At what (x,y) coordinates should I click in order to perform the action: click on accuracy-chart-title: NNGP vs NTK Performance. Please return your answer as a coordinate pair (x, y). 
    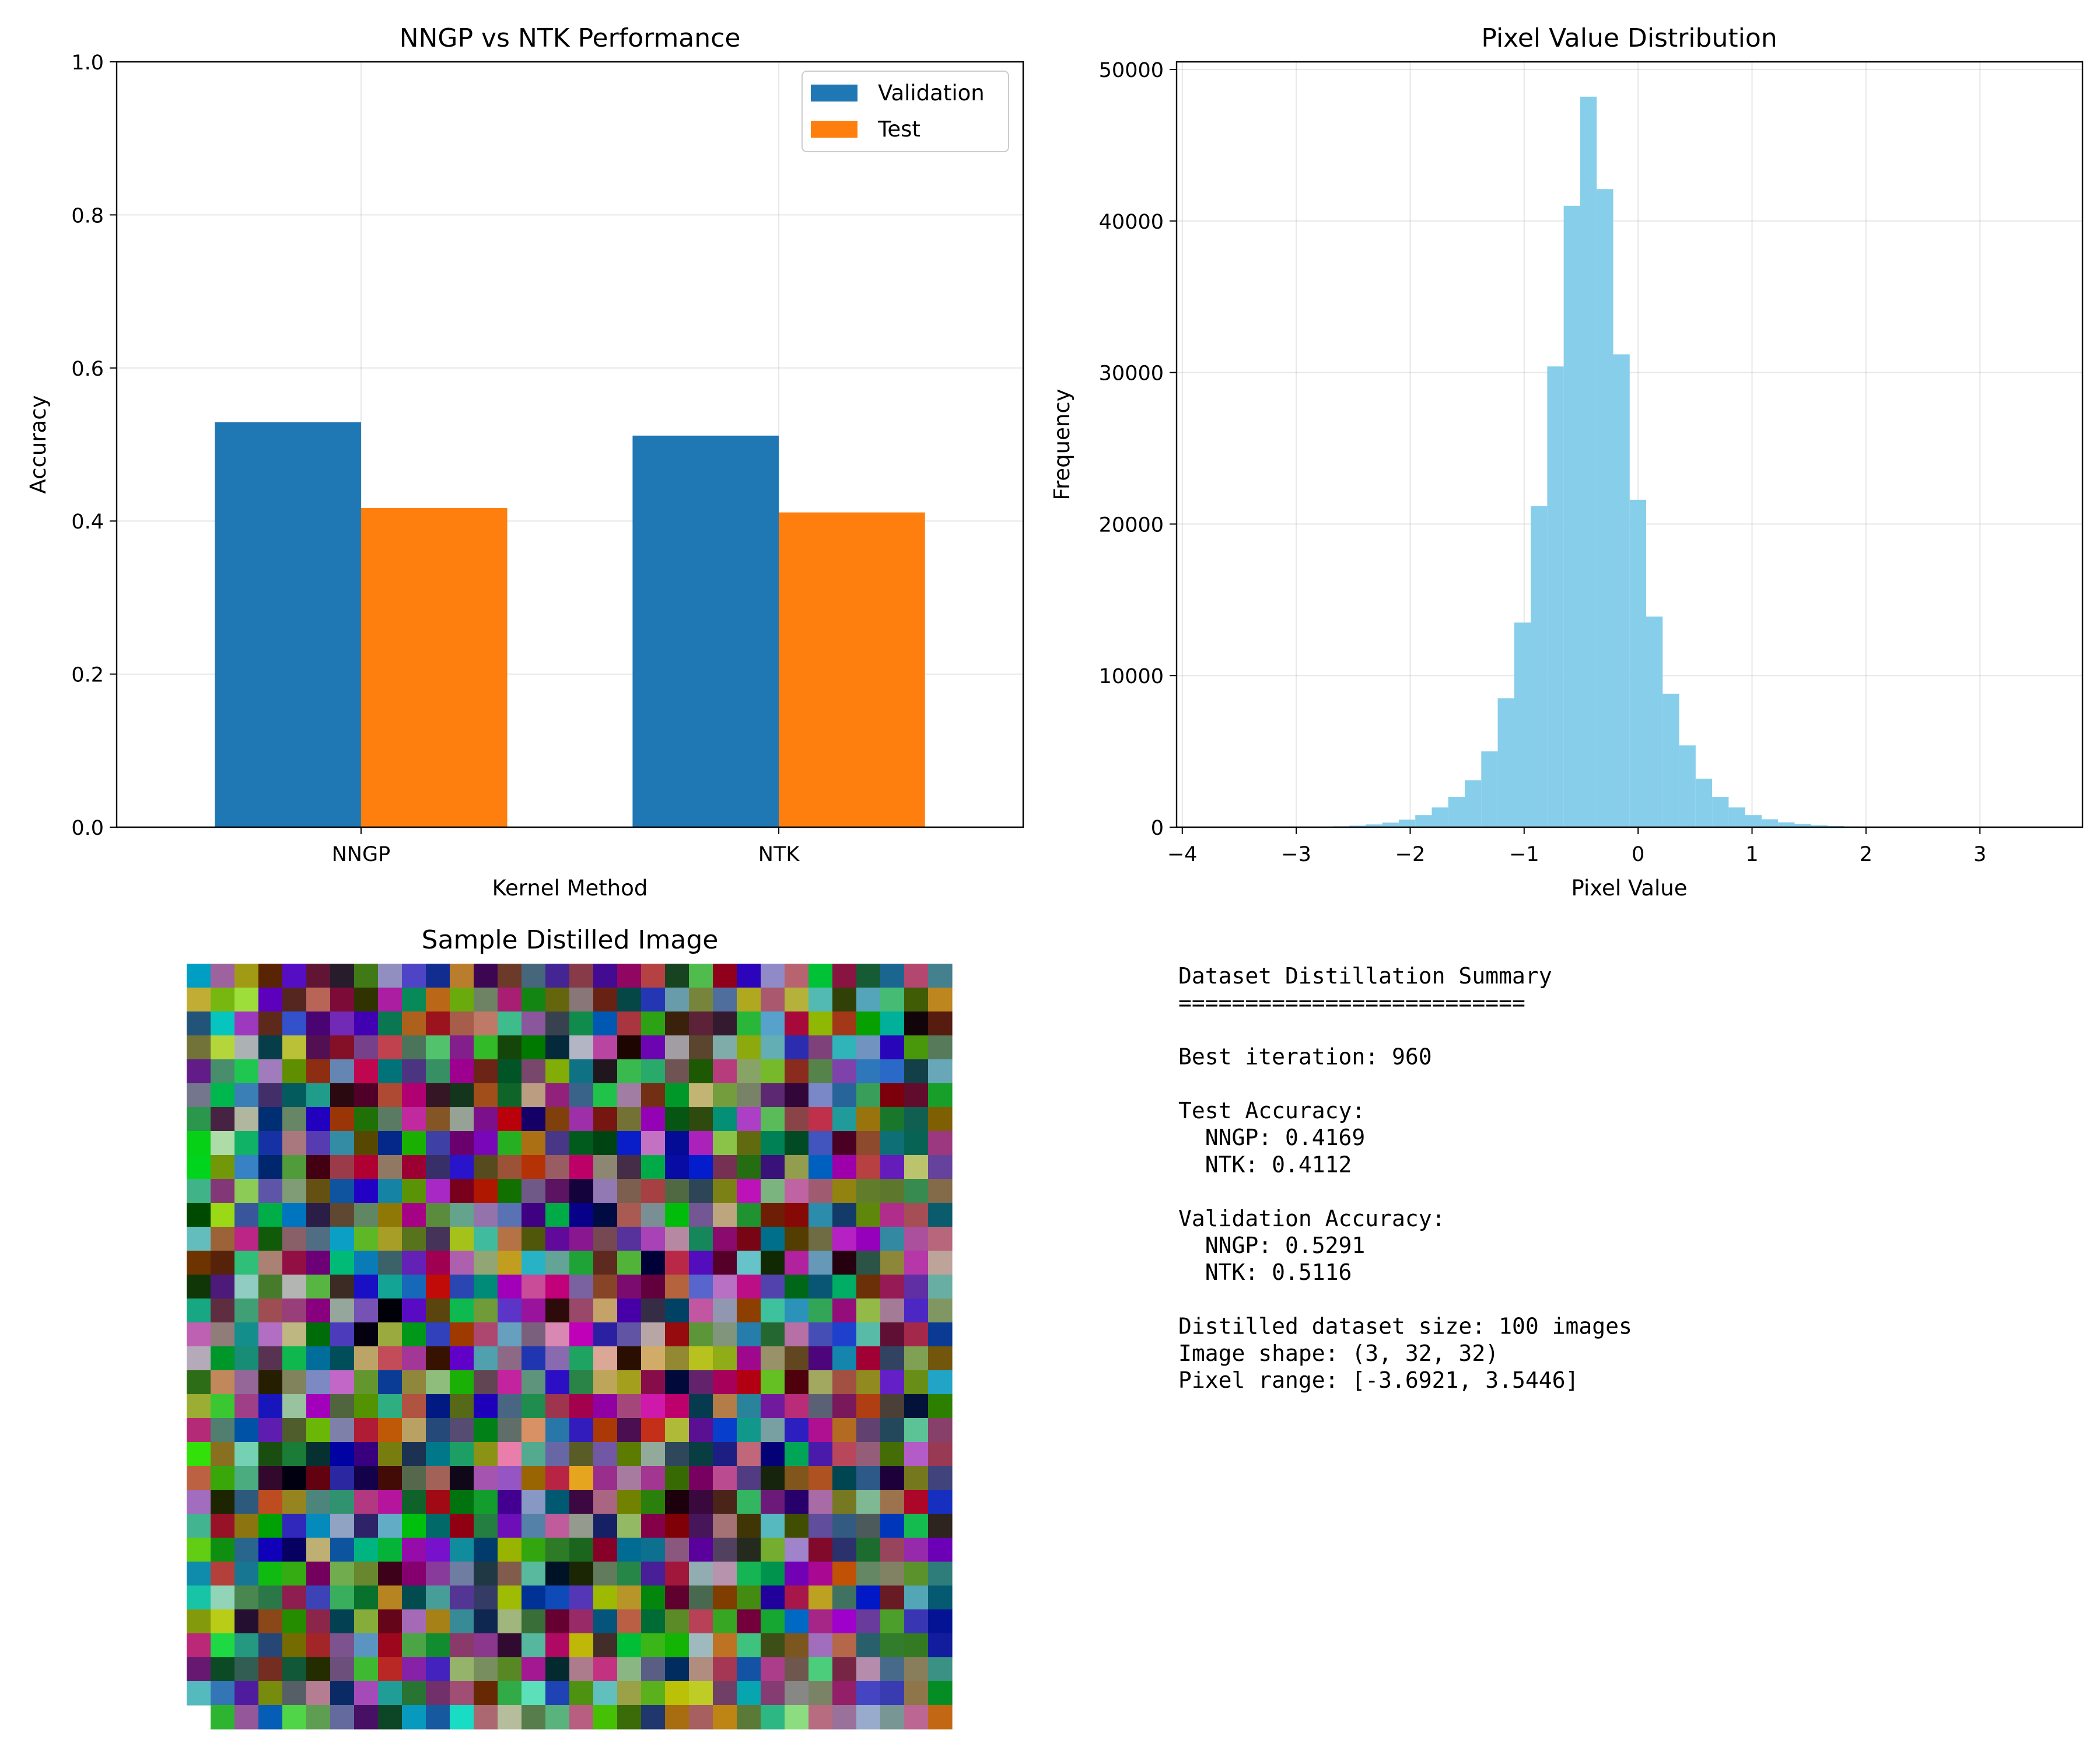
    Looking at the image, I should click on (570, 38).